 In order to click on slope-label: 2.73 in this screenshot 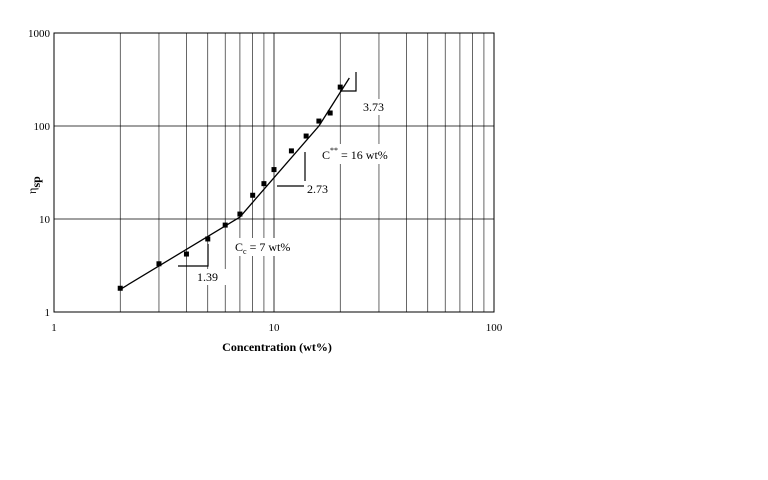, I will do `click(317, 189)`.